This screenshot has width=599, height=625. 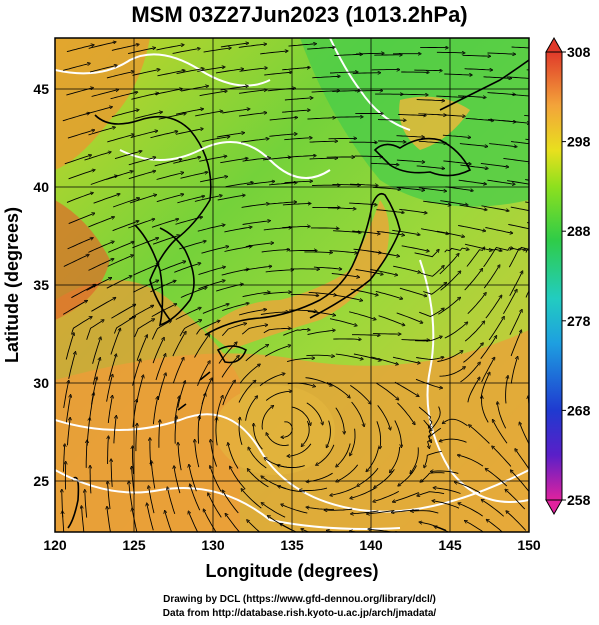 I want to click on x-tick-label: 125, so click(x=134, y=545).